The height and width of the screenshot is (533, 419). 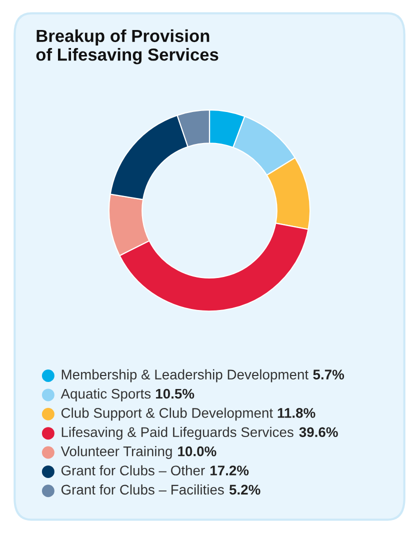 What do you see at coordinates (185, 375) in the screenshot?
I see `legend-label: Membership & Leadership Development` at bounding box center [185, 375].